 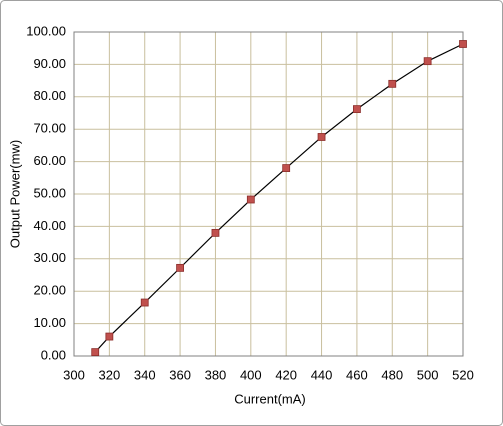 What do you see at coordinates (46, 30) in the screenshot?
I see `y-tick-label: 100.00` at bounding box center [46, 30].